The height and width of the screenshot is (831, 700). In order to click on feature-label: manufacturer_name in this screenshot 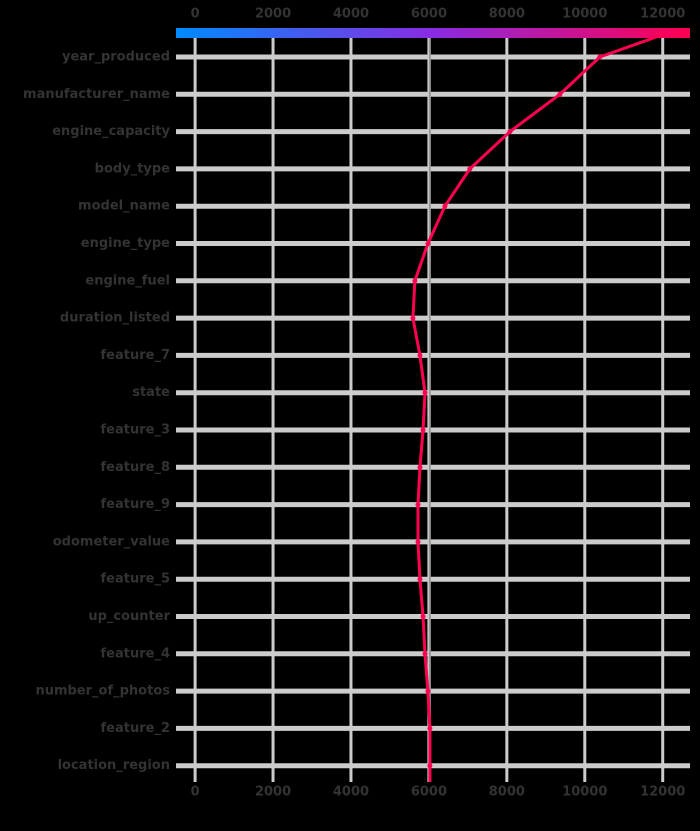, I will do `click(96, 94)`.